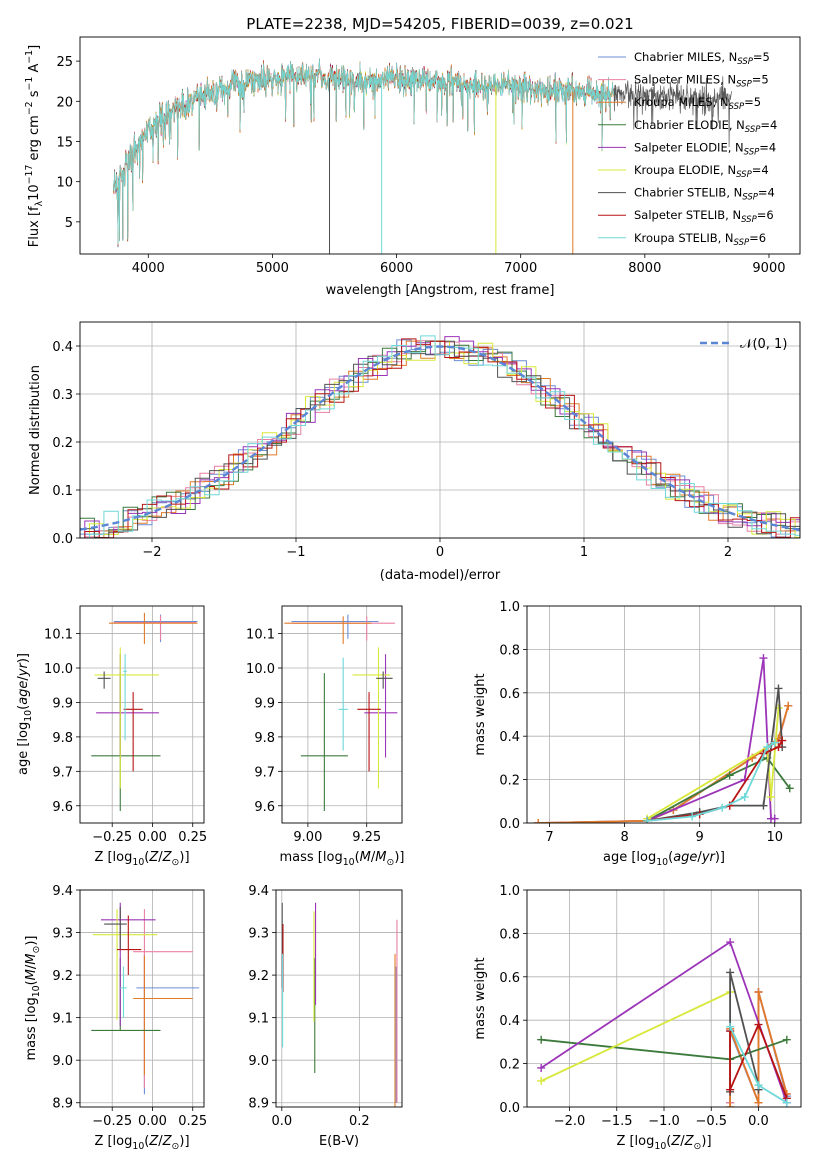  Describe the element at coordinates (64, 102) in the screenshot. I see `spectrum-ytick-label: 20` at that location.